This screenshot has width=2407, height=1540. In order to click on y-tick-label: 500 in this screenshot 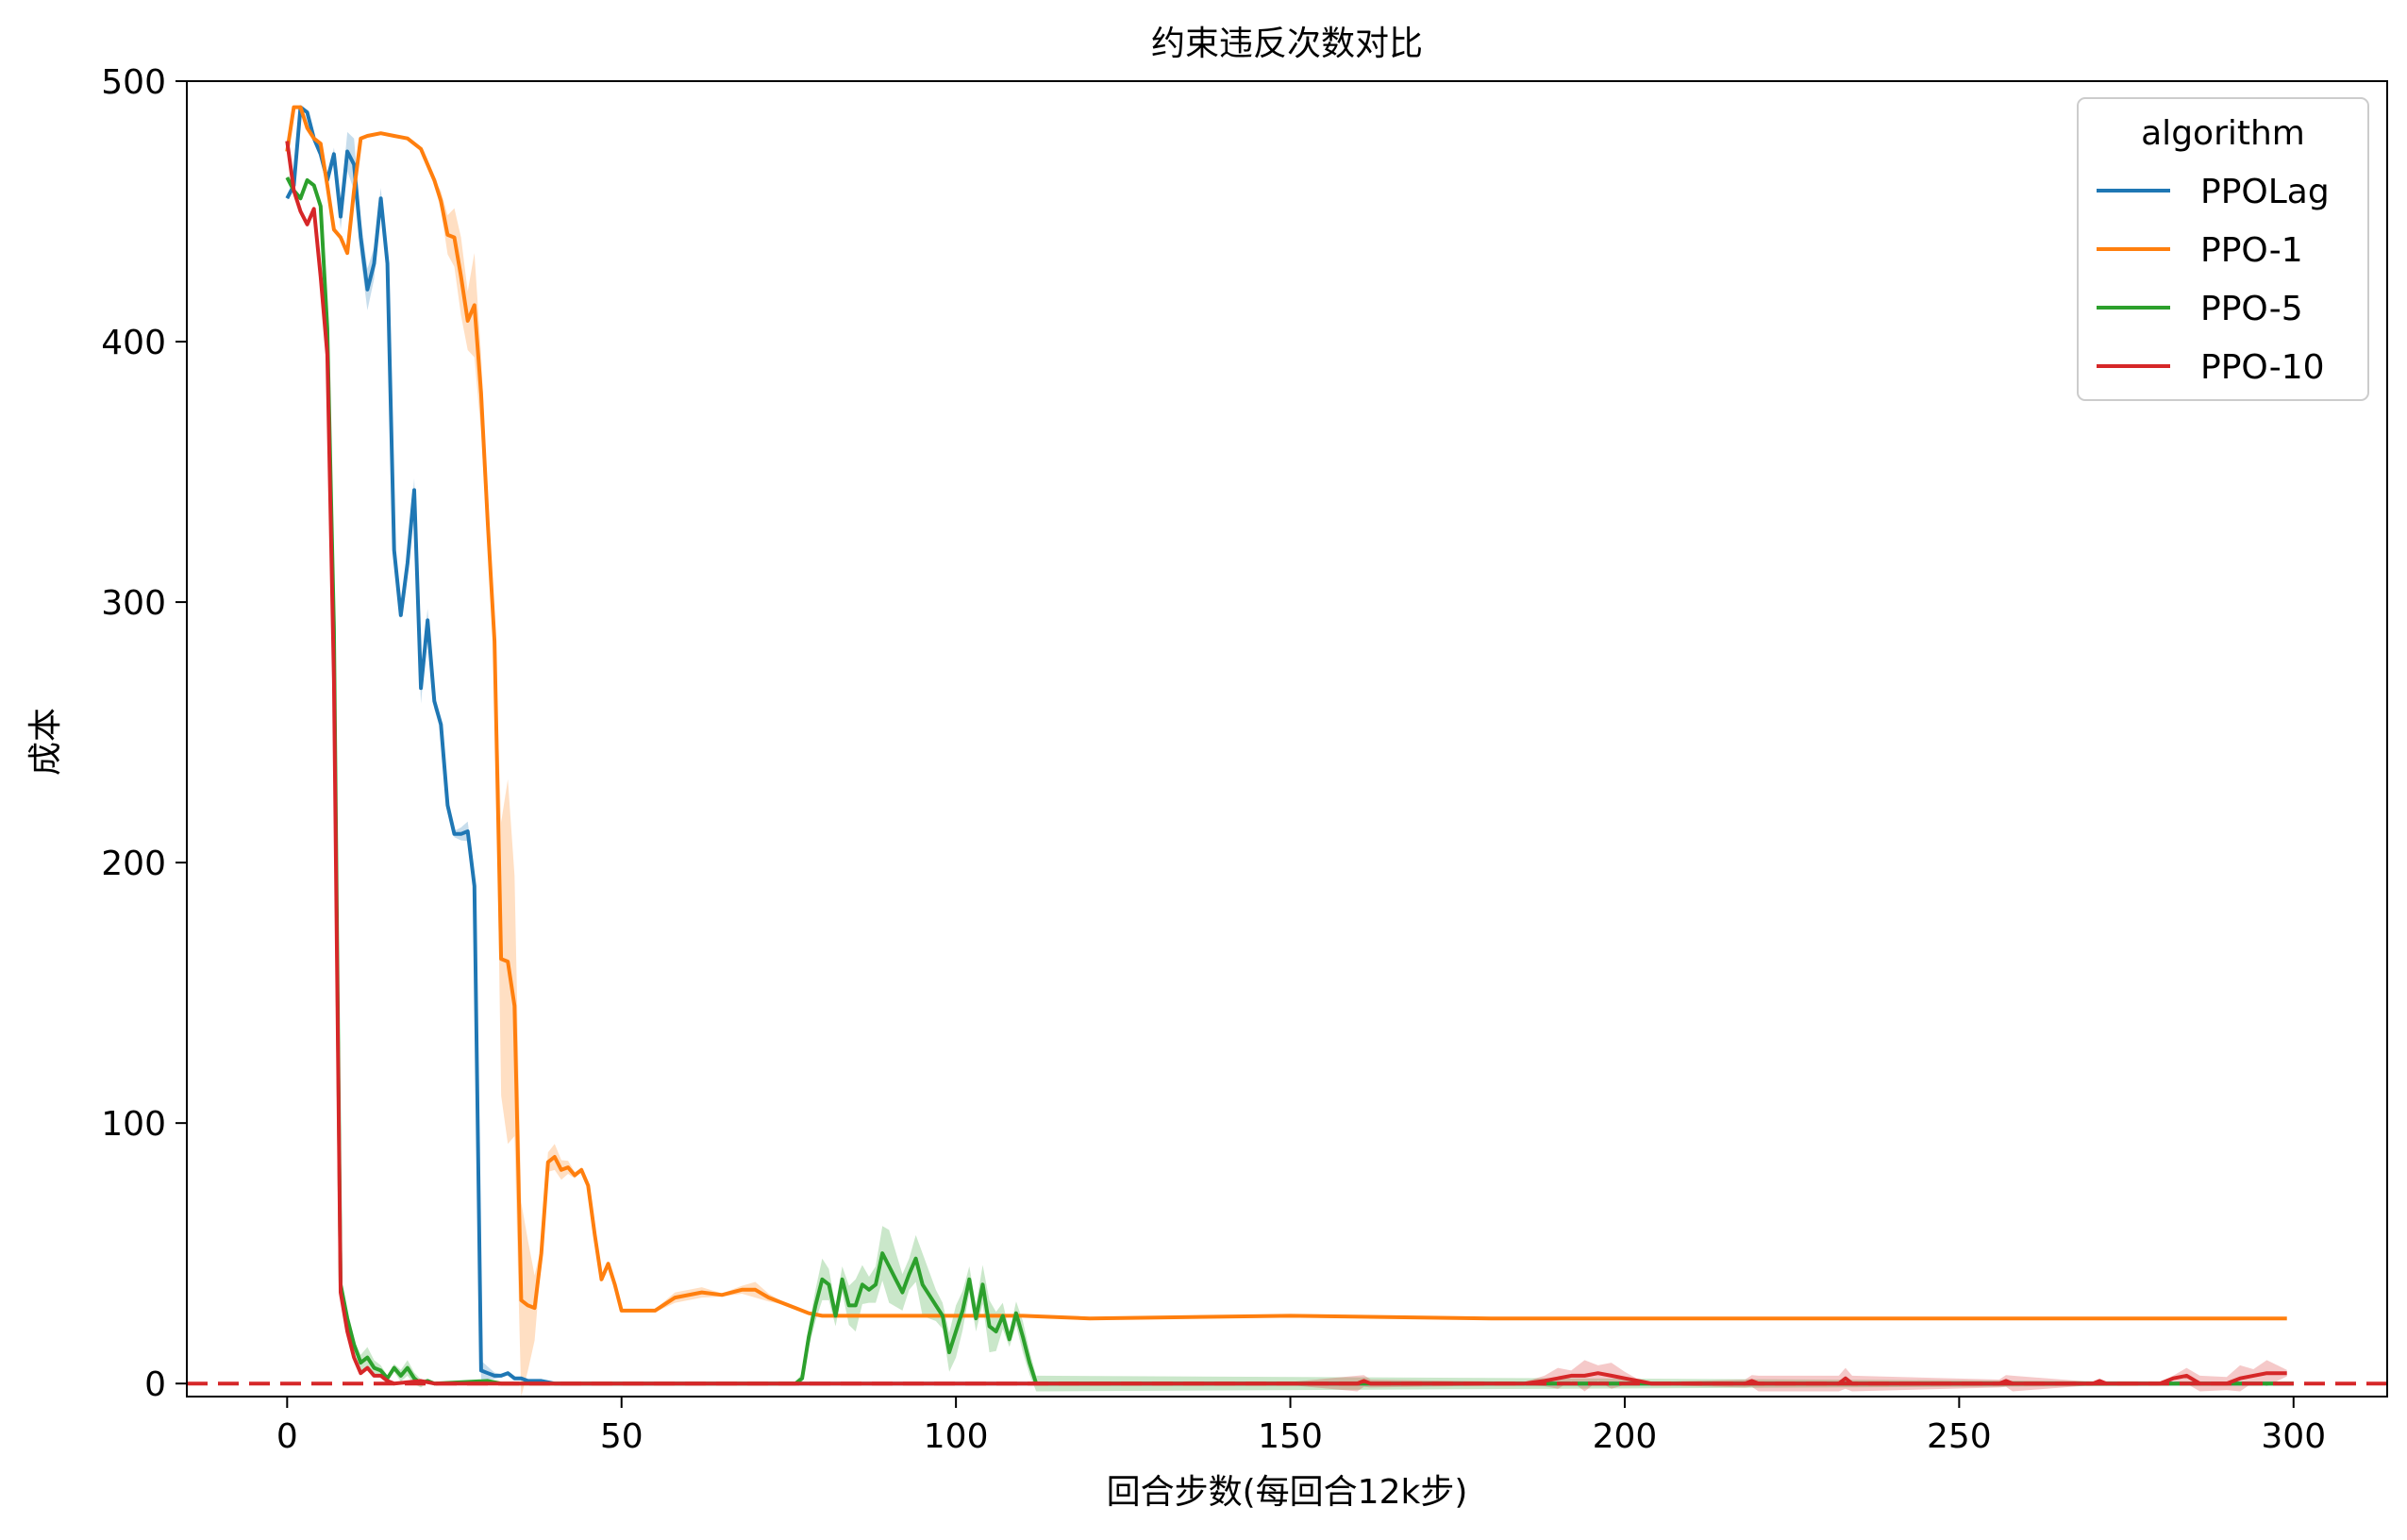, I will do `click(133, 82)`.